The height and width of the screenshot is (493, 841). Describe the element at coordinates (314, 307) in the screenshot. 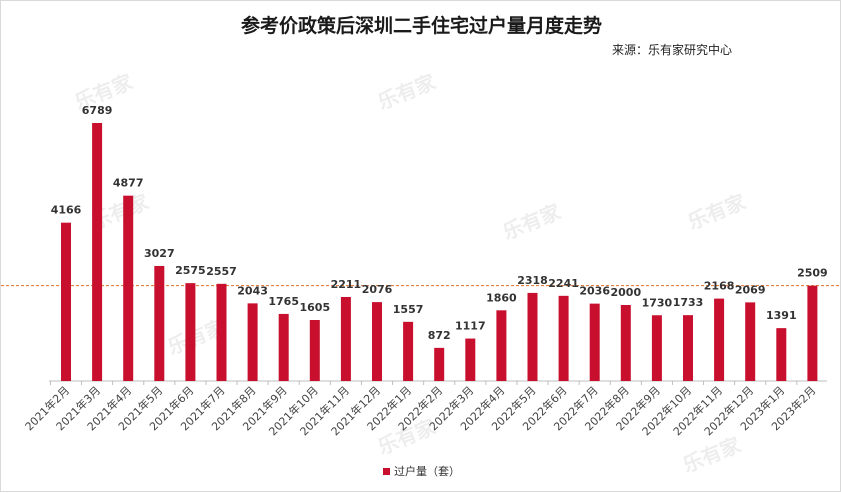

I see `data-label: 1605` at that location.